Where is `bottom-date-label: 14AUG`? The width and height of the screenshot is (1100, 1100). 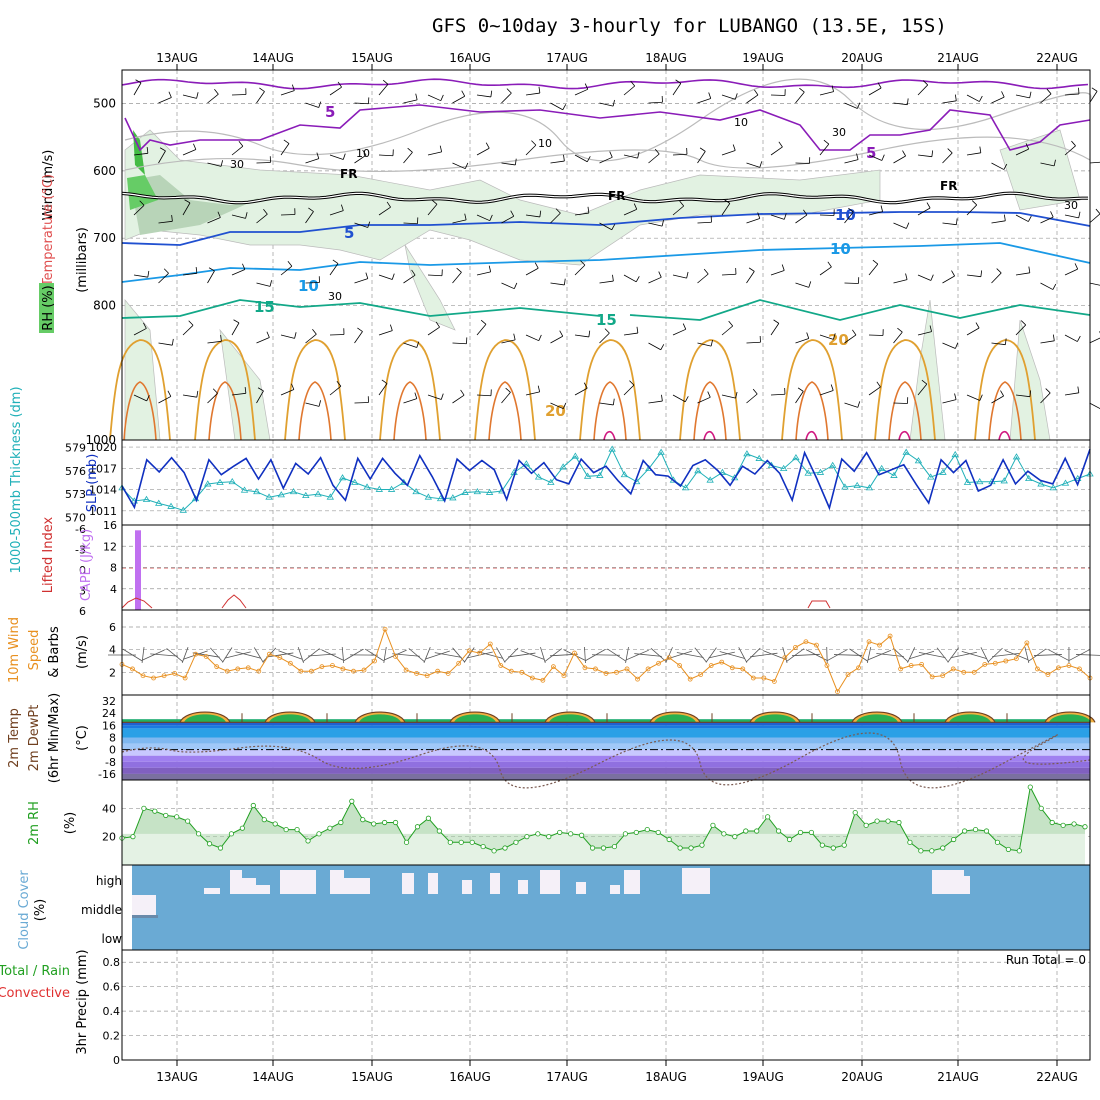 bottom-date-label: 14AUG is located at coordinates (273, 1077).